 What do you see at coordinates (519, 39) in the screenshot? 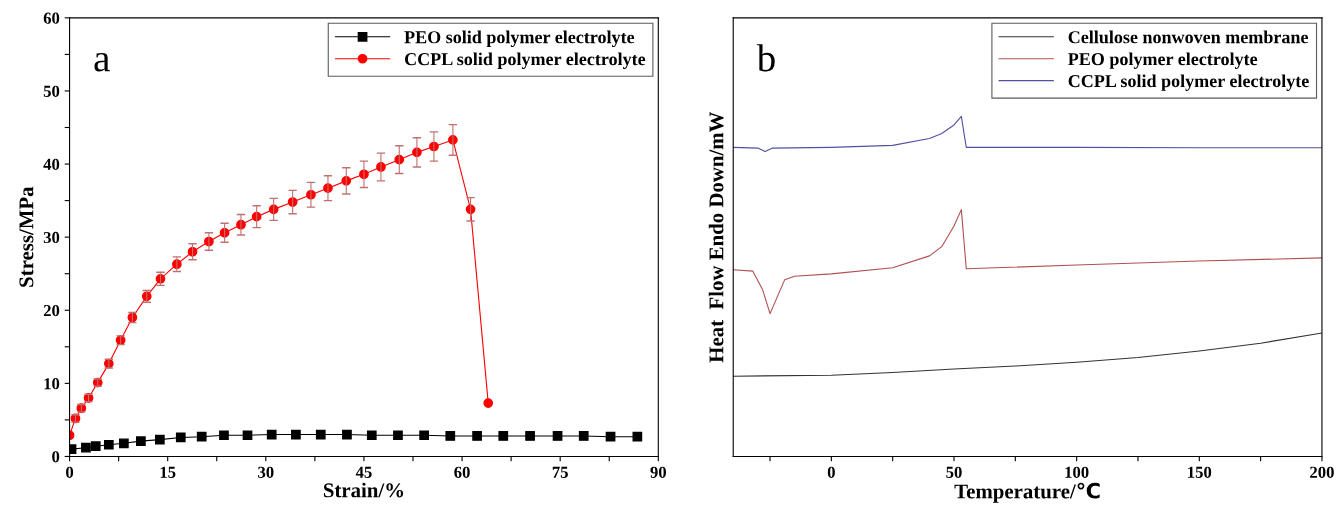
I see `legend-label: PEO solid polymer electrolyte` at bounding box center [519, 39].